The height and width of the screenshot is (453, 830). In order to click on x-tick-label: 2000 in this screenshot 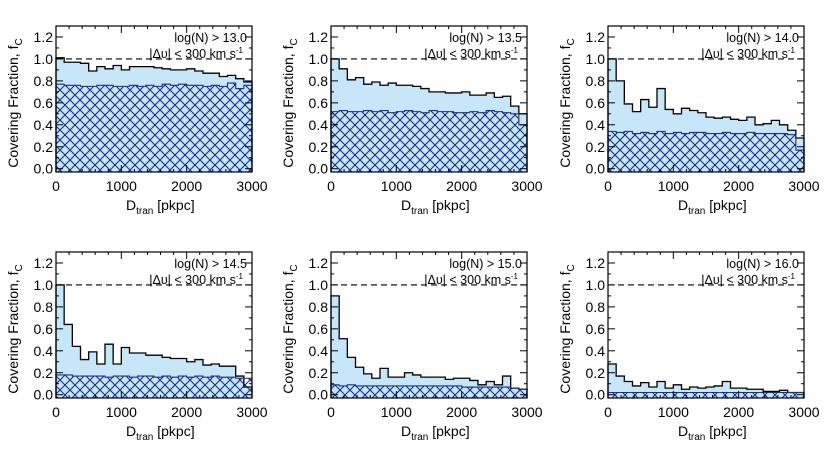, I will do `click(461, 412)`.